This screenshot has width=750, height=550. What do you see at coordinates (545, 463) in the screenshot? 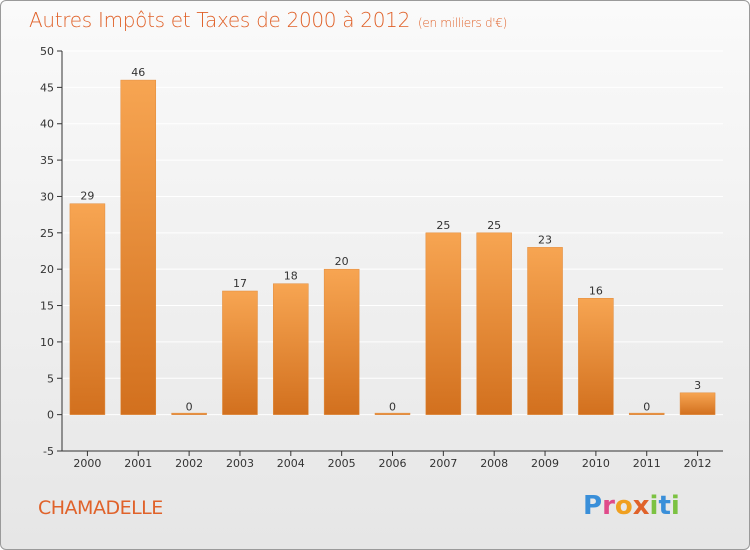
I see `x-tick-label: 2009` at bounding box center [545, 463].